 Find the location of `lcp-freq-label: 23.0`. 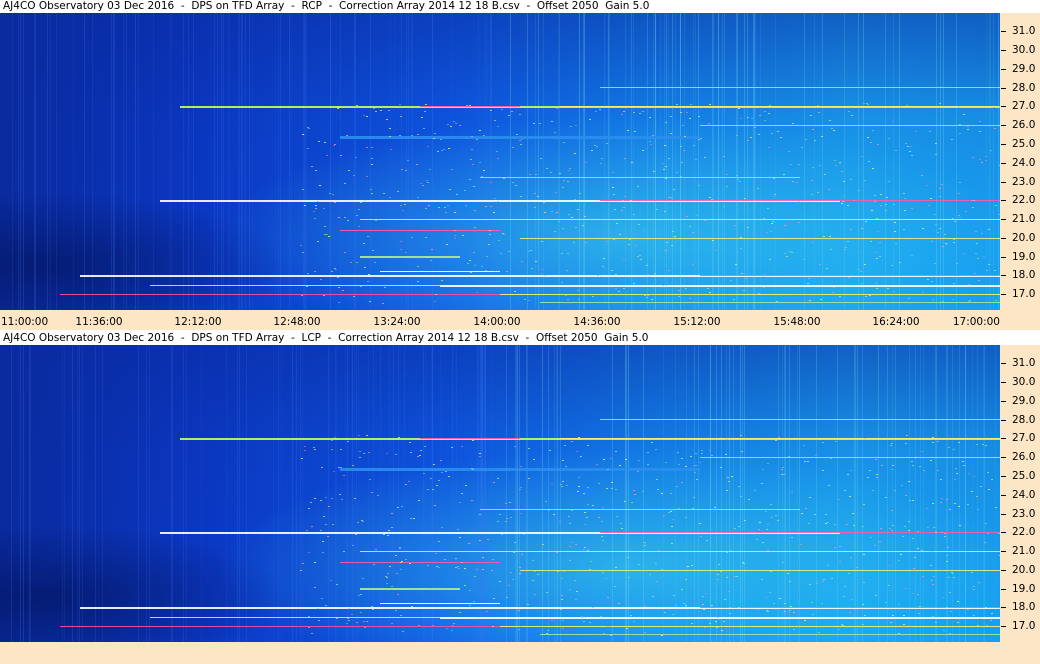

lcp-freq-label: 23.0 is located at coordinates (1024, 514).